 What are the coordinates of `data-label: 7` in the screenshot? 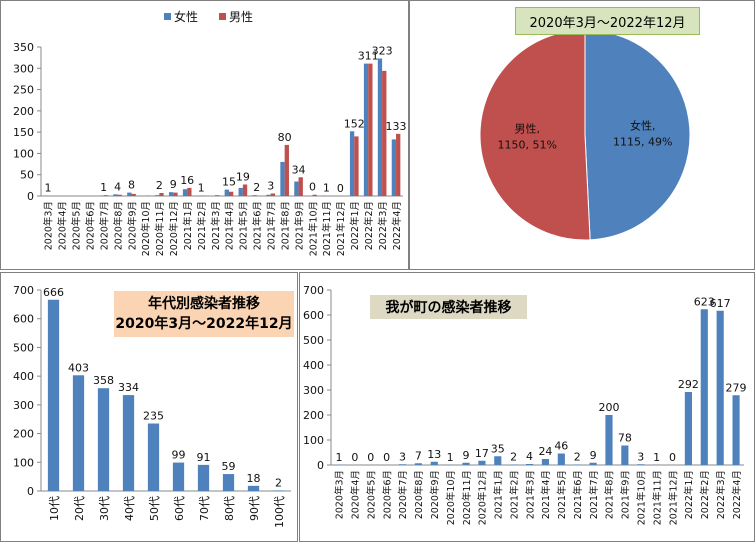 It's located at (418, 455).